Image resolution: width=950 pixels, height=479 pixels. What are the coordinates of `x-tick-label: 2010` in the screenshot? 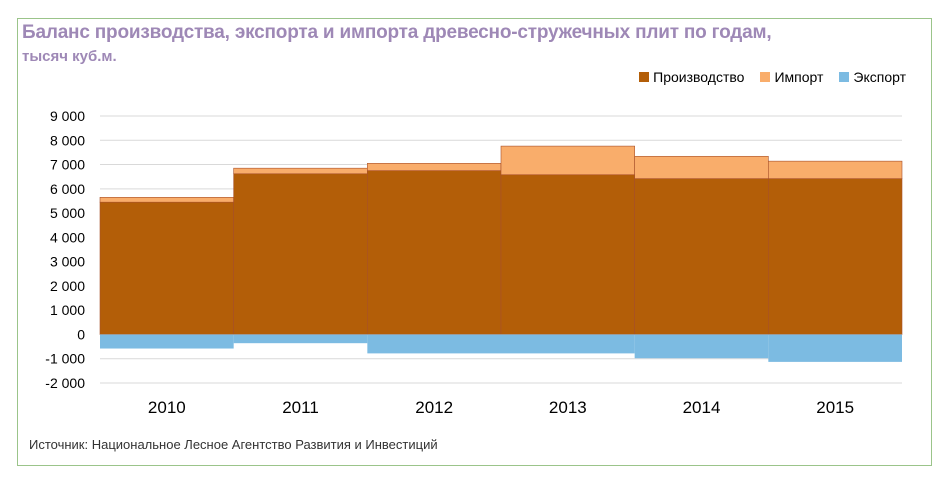 It's located at (167, 407).